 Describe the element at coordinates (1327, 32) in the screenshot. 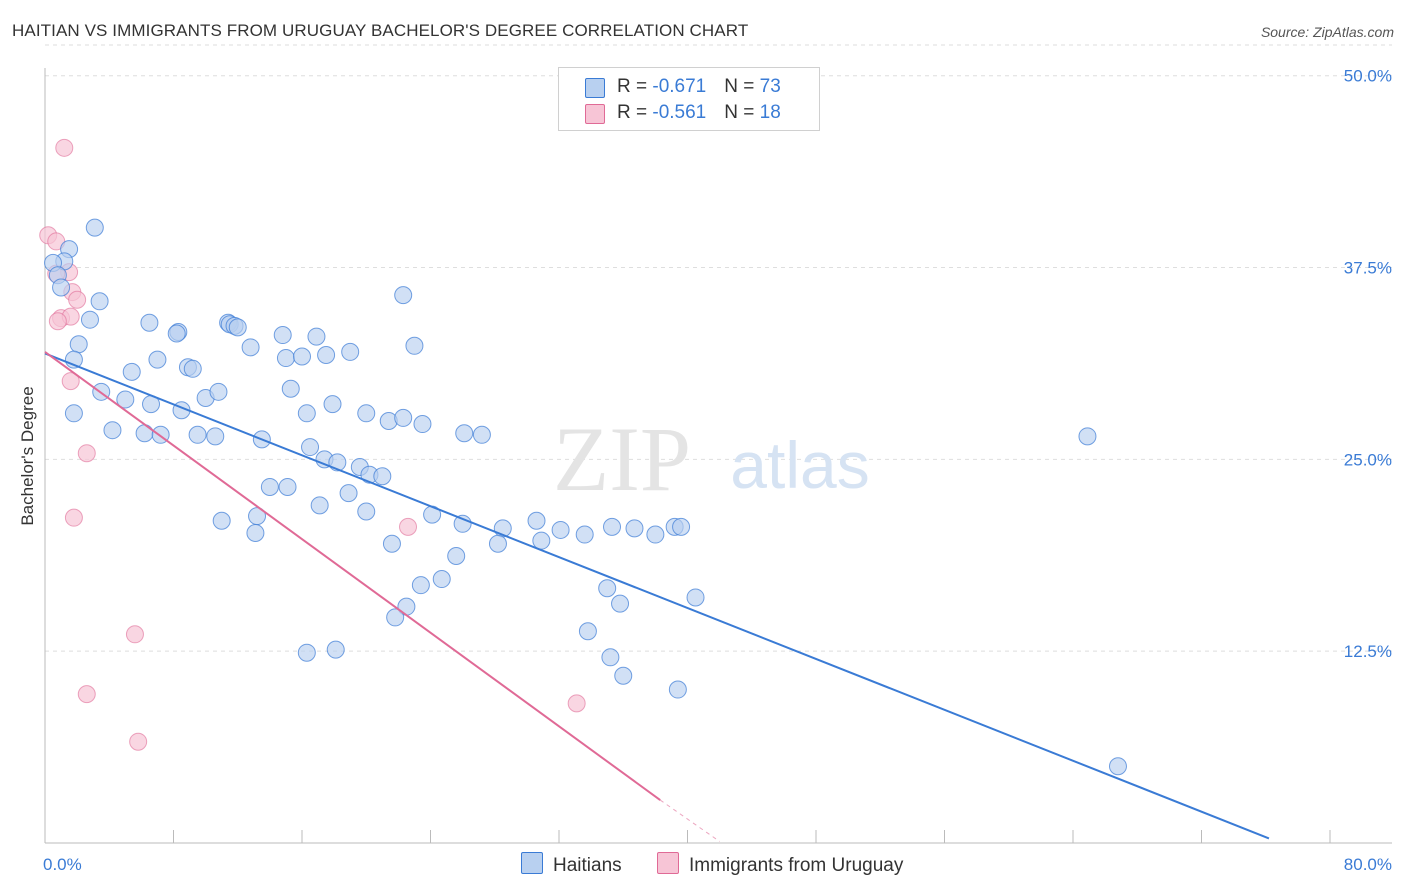

I see `source-label: Source: ZipAtlas.com` at that location.